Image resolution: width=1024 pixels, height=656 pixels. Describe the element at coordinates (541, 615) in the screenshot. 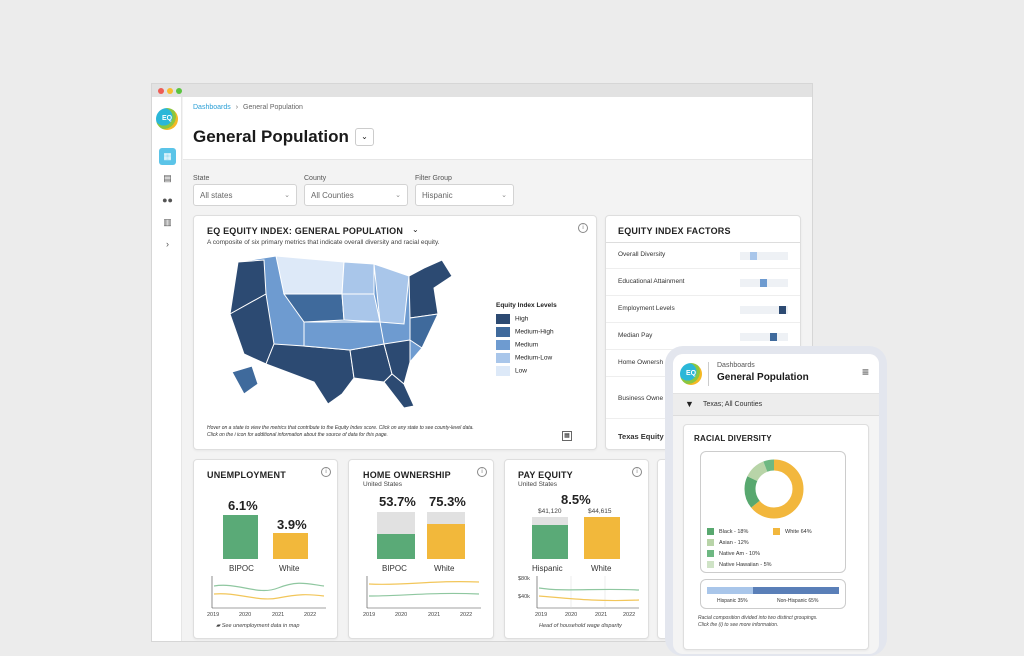

I see `year-label: 2019` at that location.